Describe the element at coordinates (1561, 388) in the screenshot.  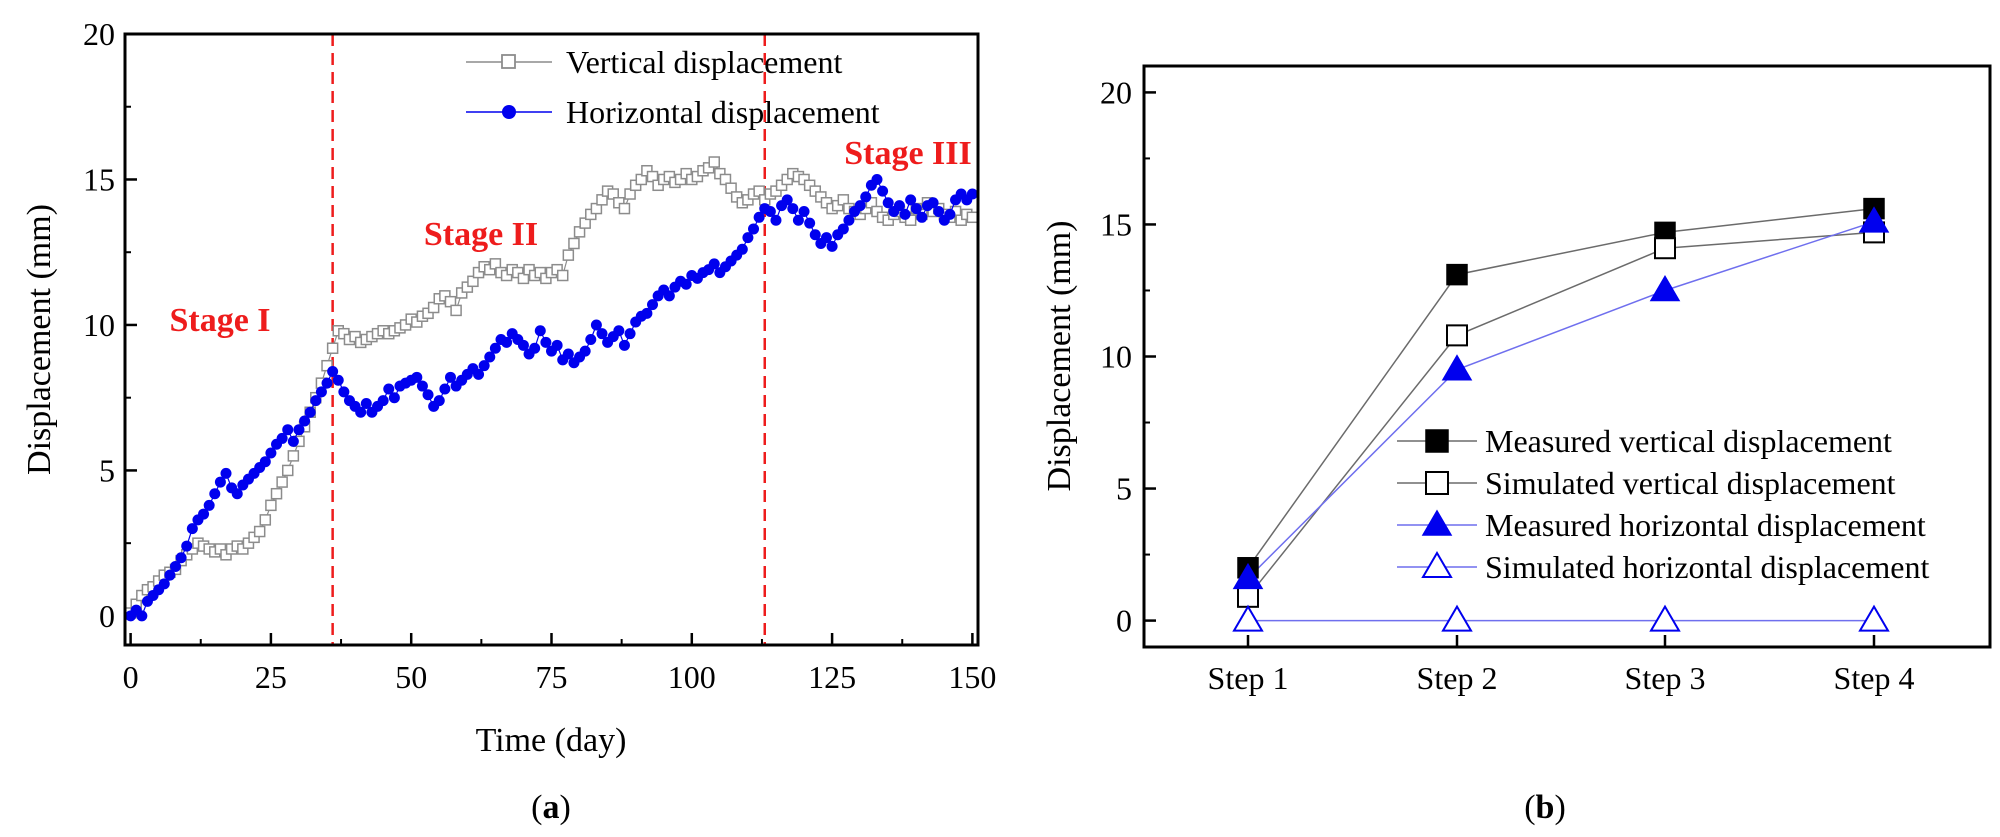
I see `series-line` at that location.